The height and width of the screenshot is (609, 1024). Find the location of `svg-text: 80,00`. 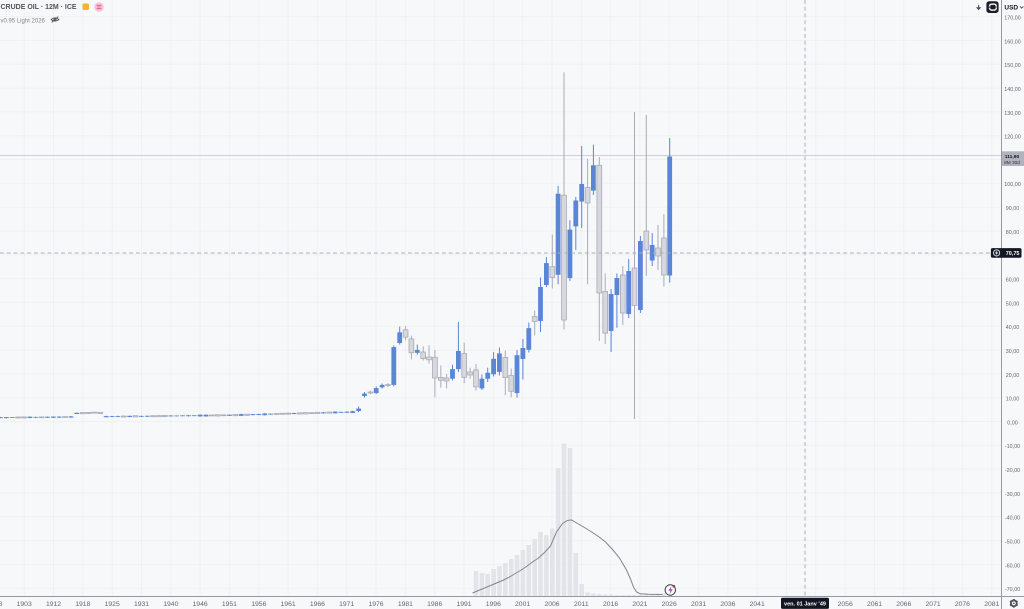

svg-text: 80,00 is located at coordinates (1013, 233).